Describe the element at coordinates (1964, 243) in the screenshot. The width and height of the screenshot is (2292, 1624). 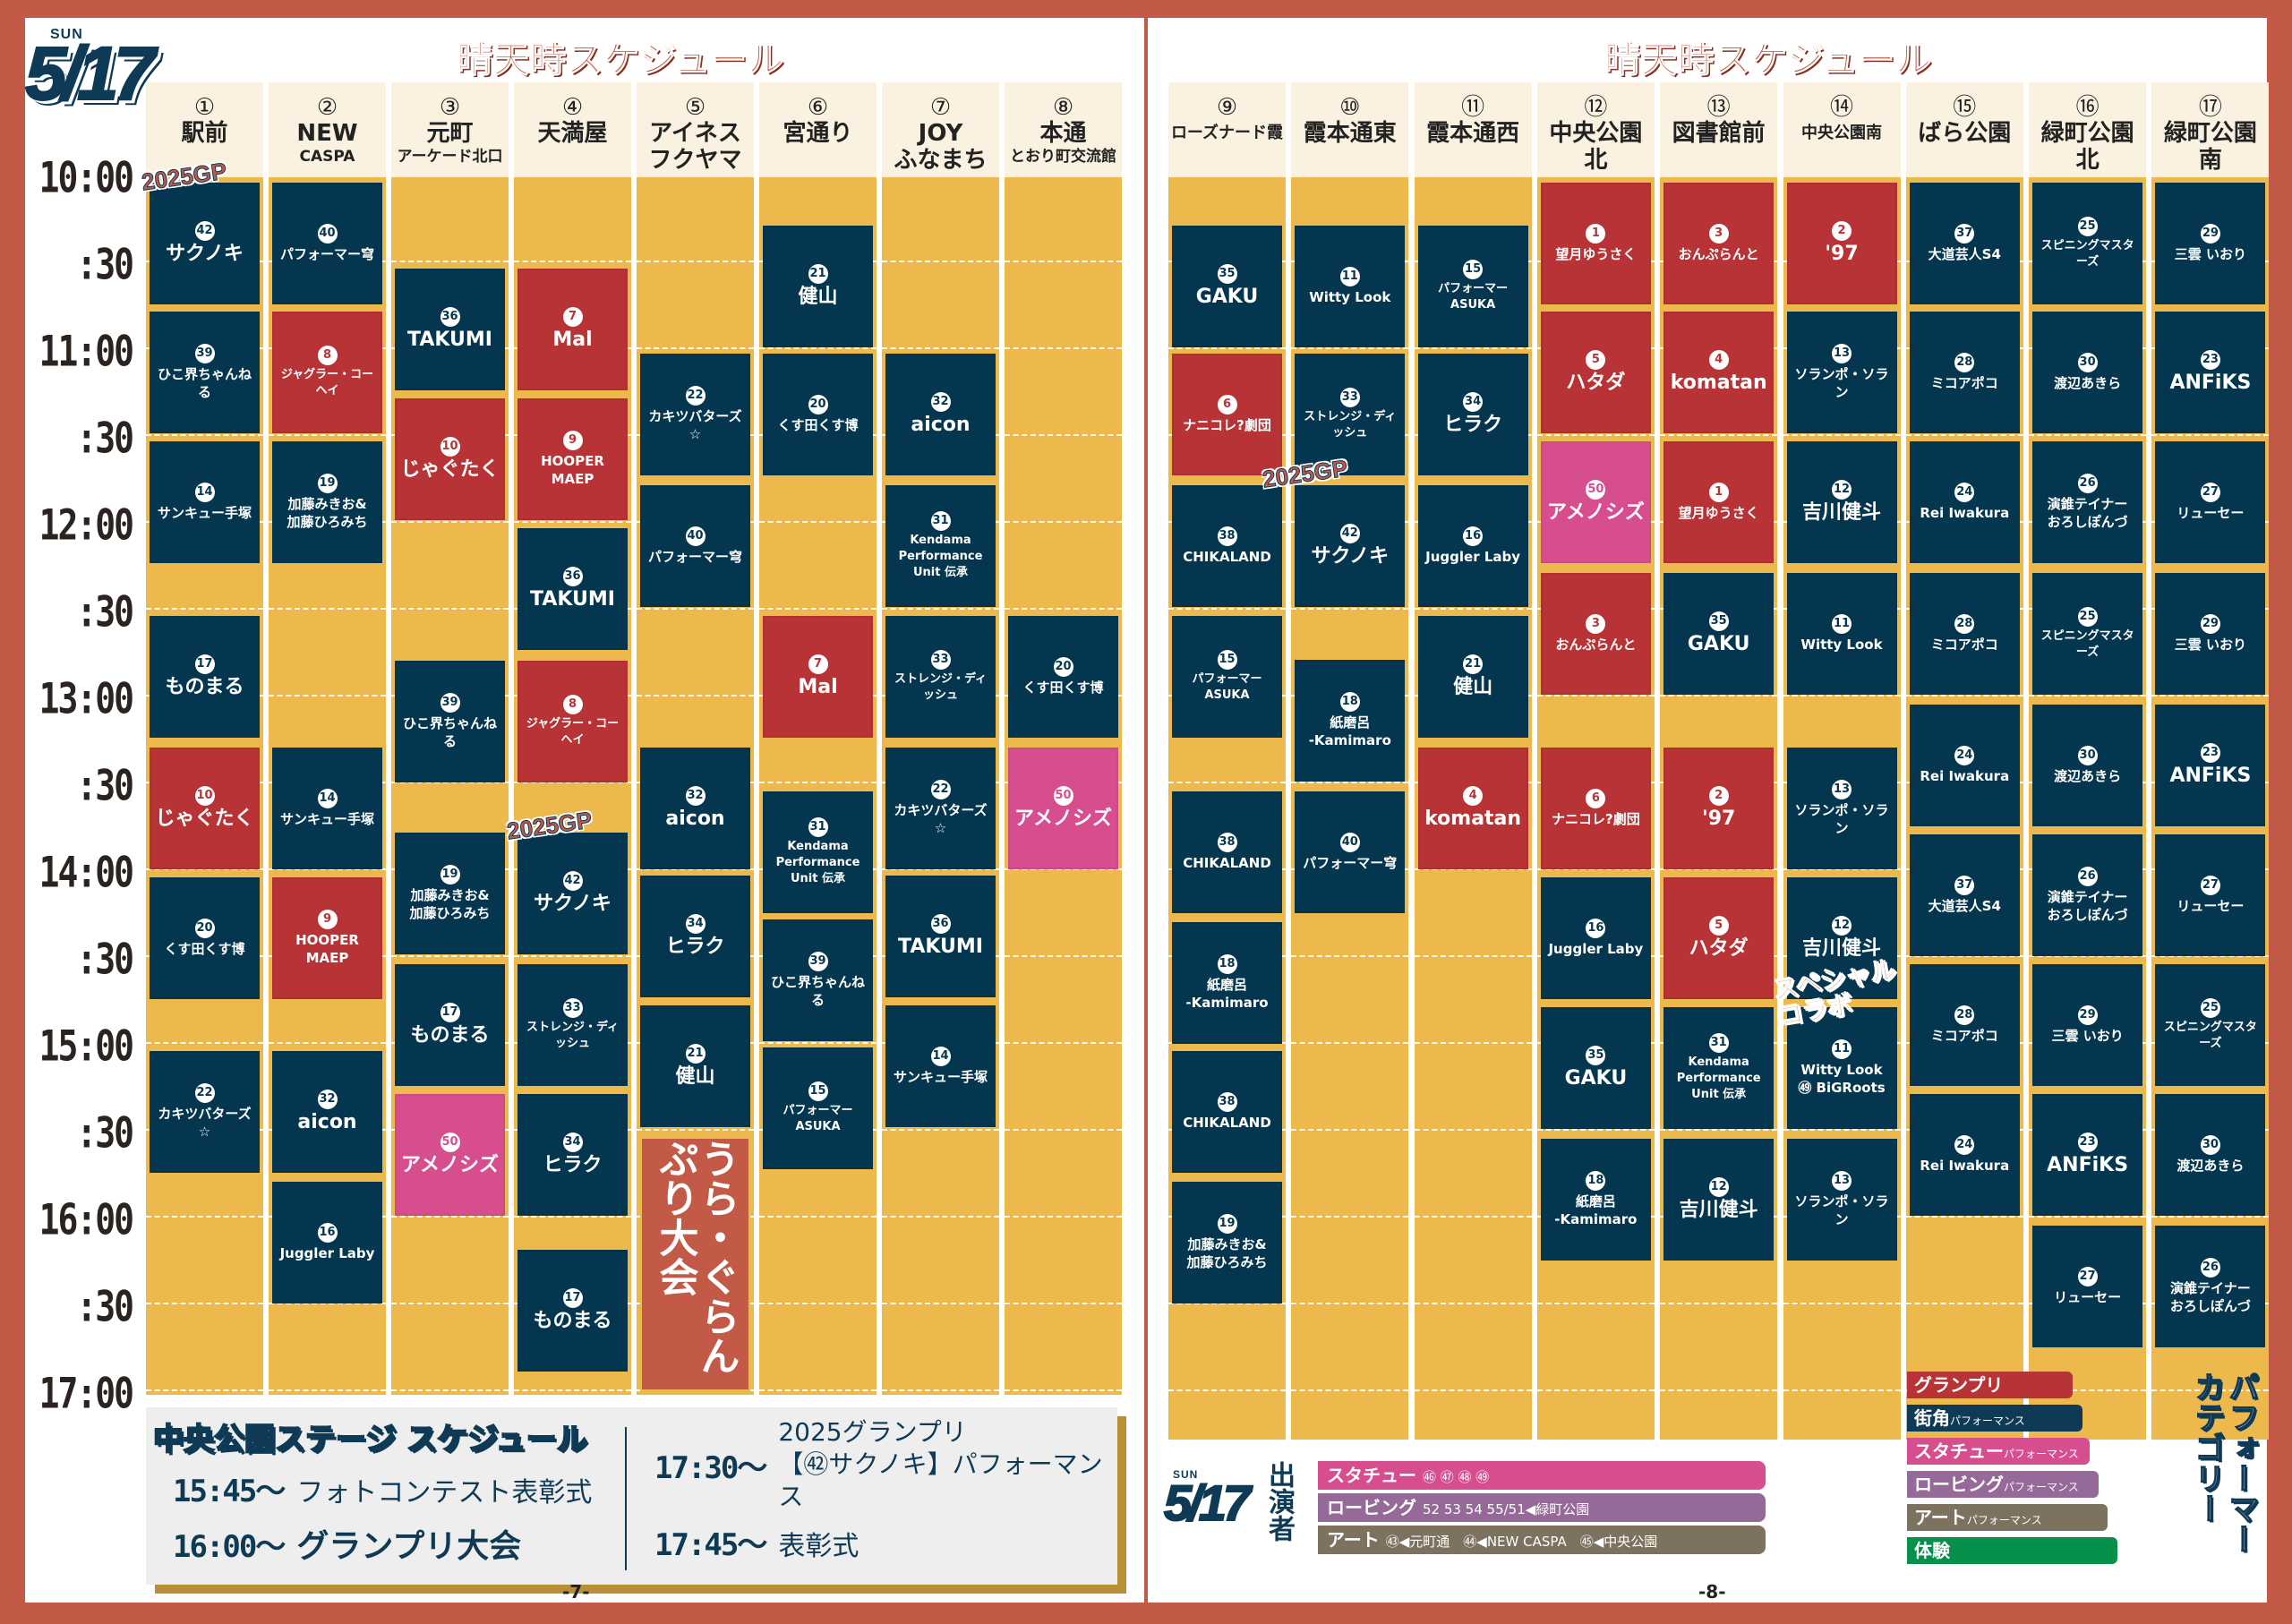
I see `performance-slot: 37 大道芸人S4` at that location.